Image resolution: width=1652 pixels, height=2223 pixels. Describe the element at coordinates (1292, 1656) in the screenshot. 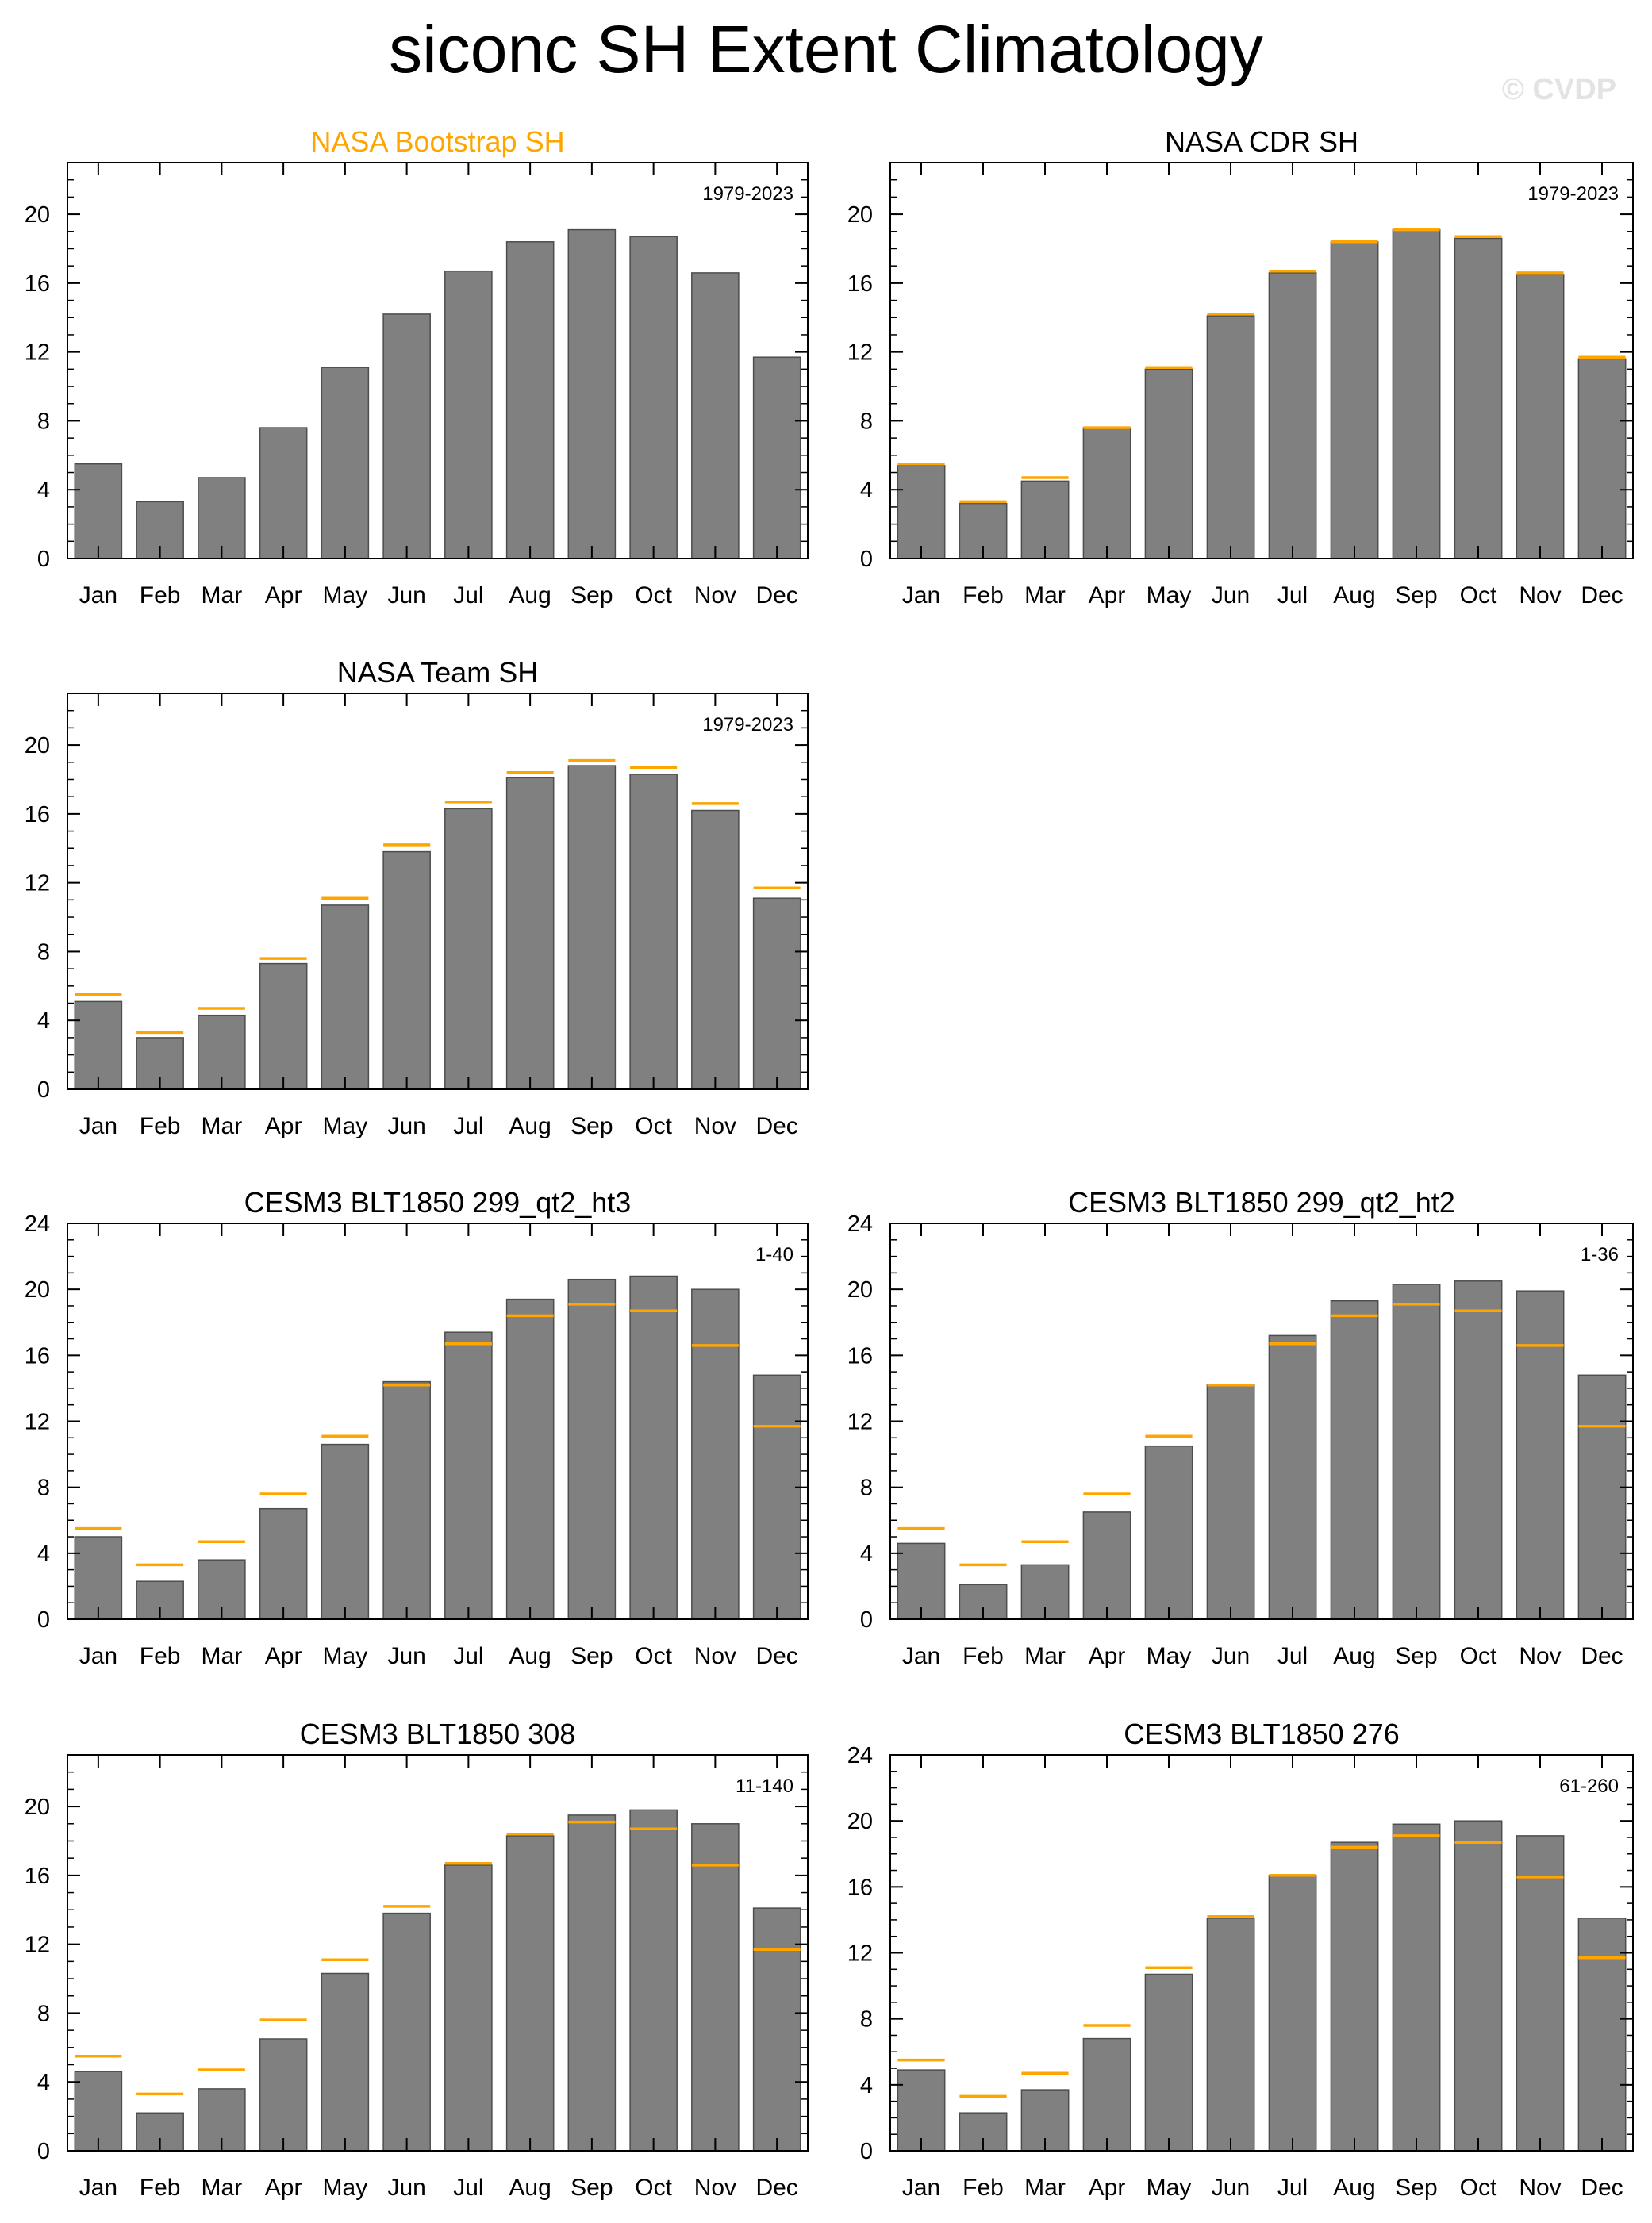

I see `x-tick-label-jul: Jul` at that location.